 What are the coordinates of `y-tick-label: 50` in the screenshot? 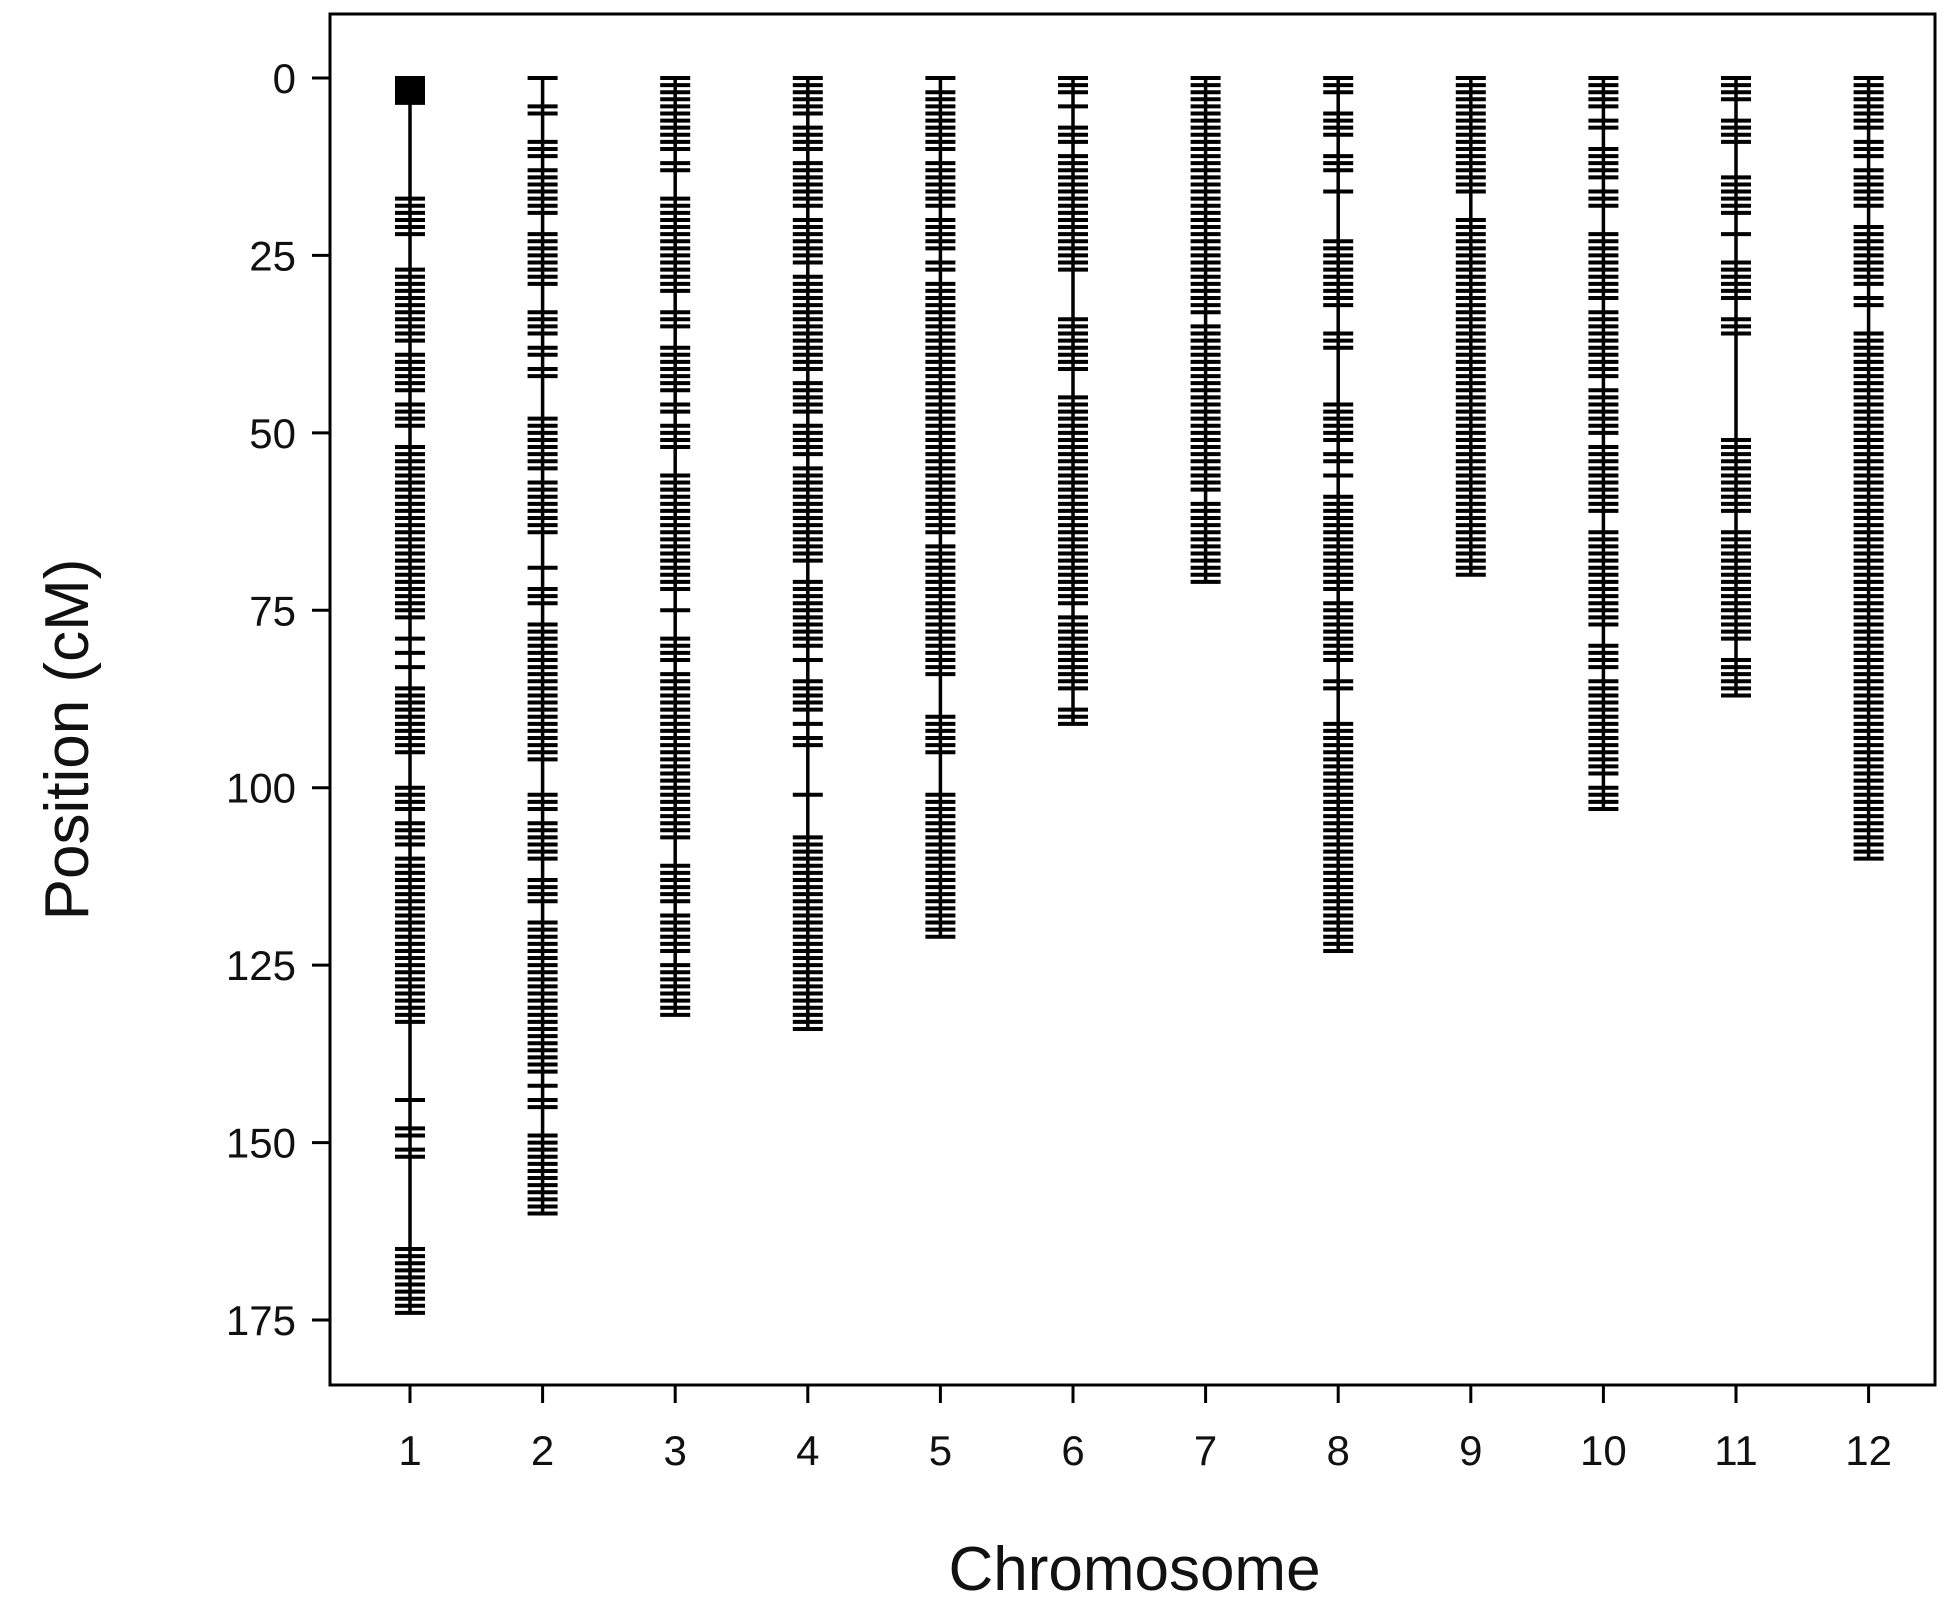 It's located at (272, 433).